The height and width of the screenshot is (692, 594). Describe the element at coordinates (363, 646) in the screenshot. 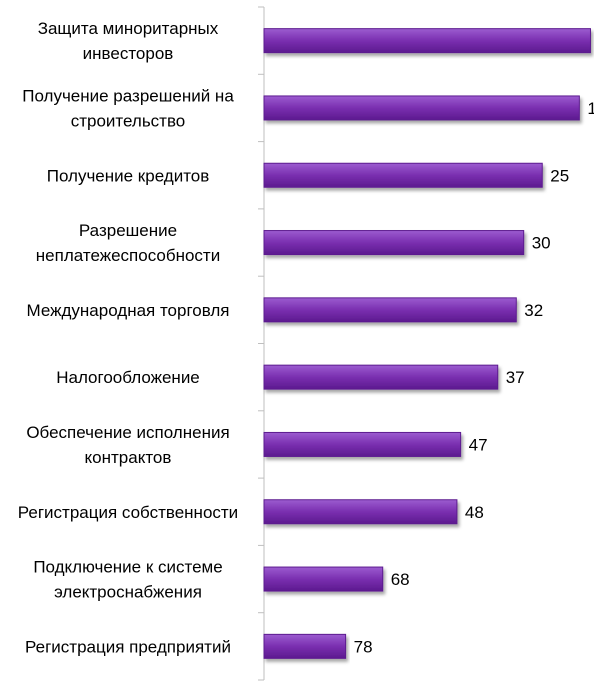

I see `data-label: 78` at that location.